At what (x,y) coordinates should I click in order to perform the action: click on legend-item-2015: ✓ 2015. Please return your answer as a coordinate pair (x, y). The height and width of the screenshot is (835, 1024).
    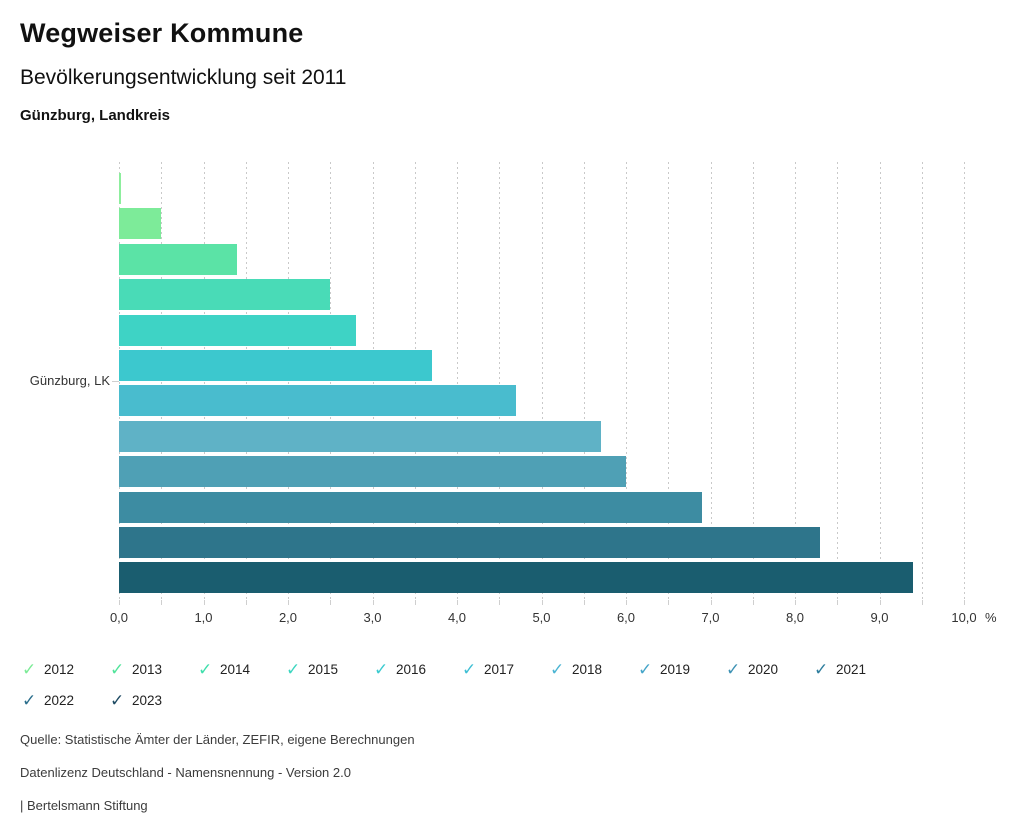
    Looking at the image, I should click on (330, 669).